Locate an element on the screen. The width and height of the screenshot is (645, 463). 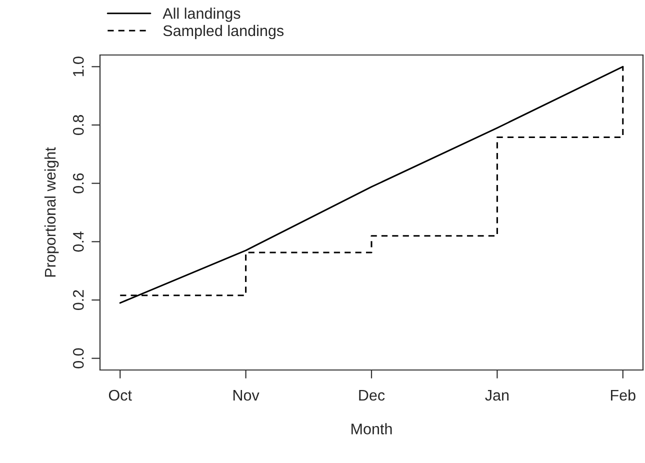
x-tick-label: Jan is located at coordinates (497, 395).